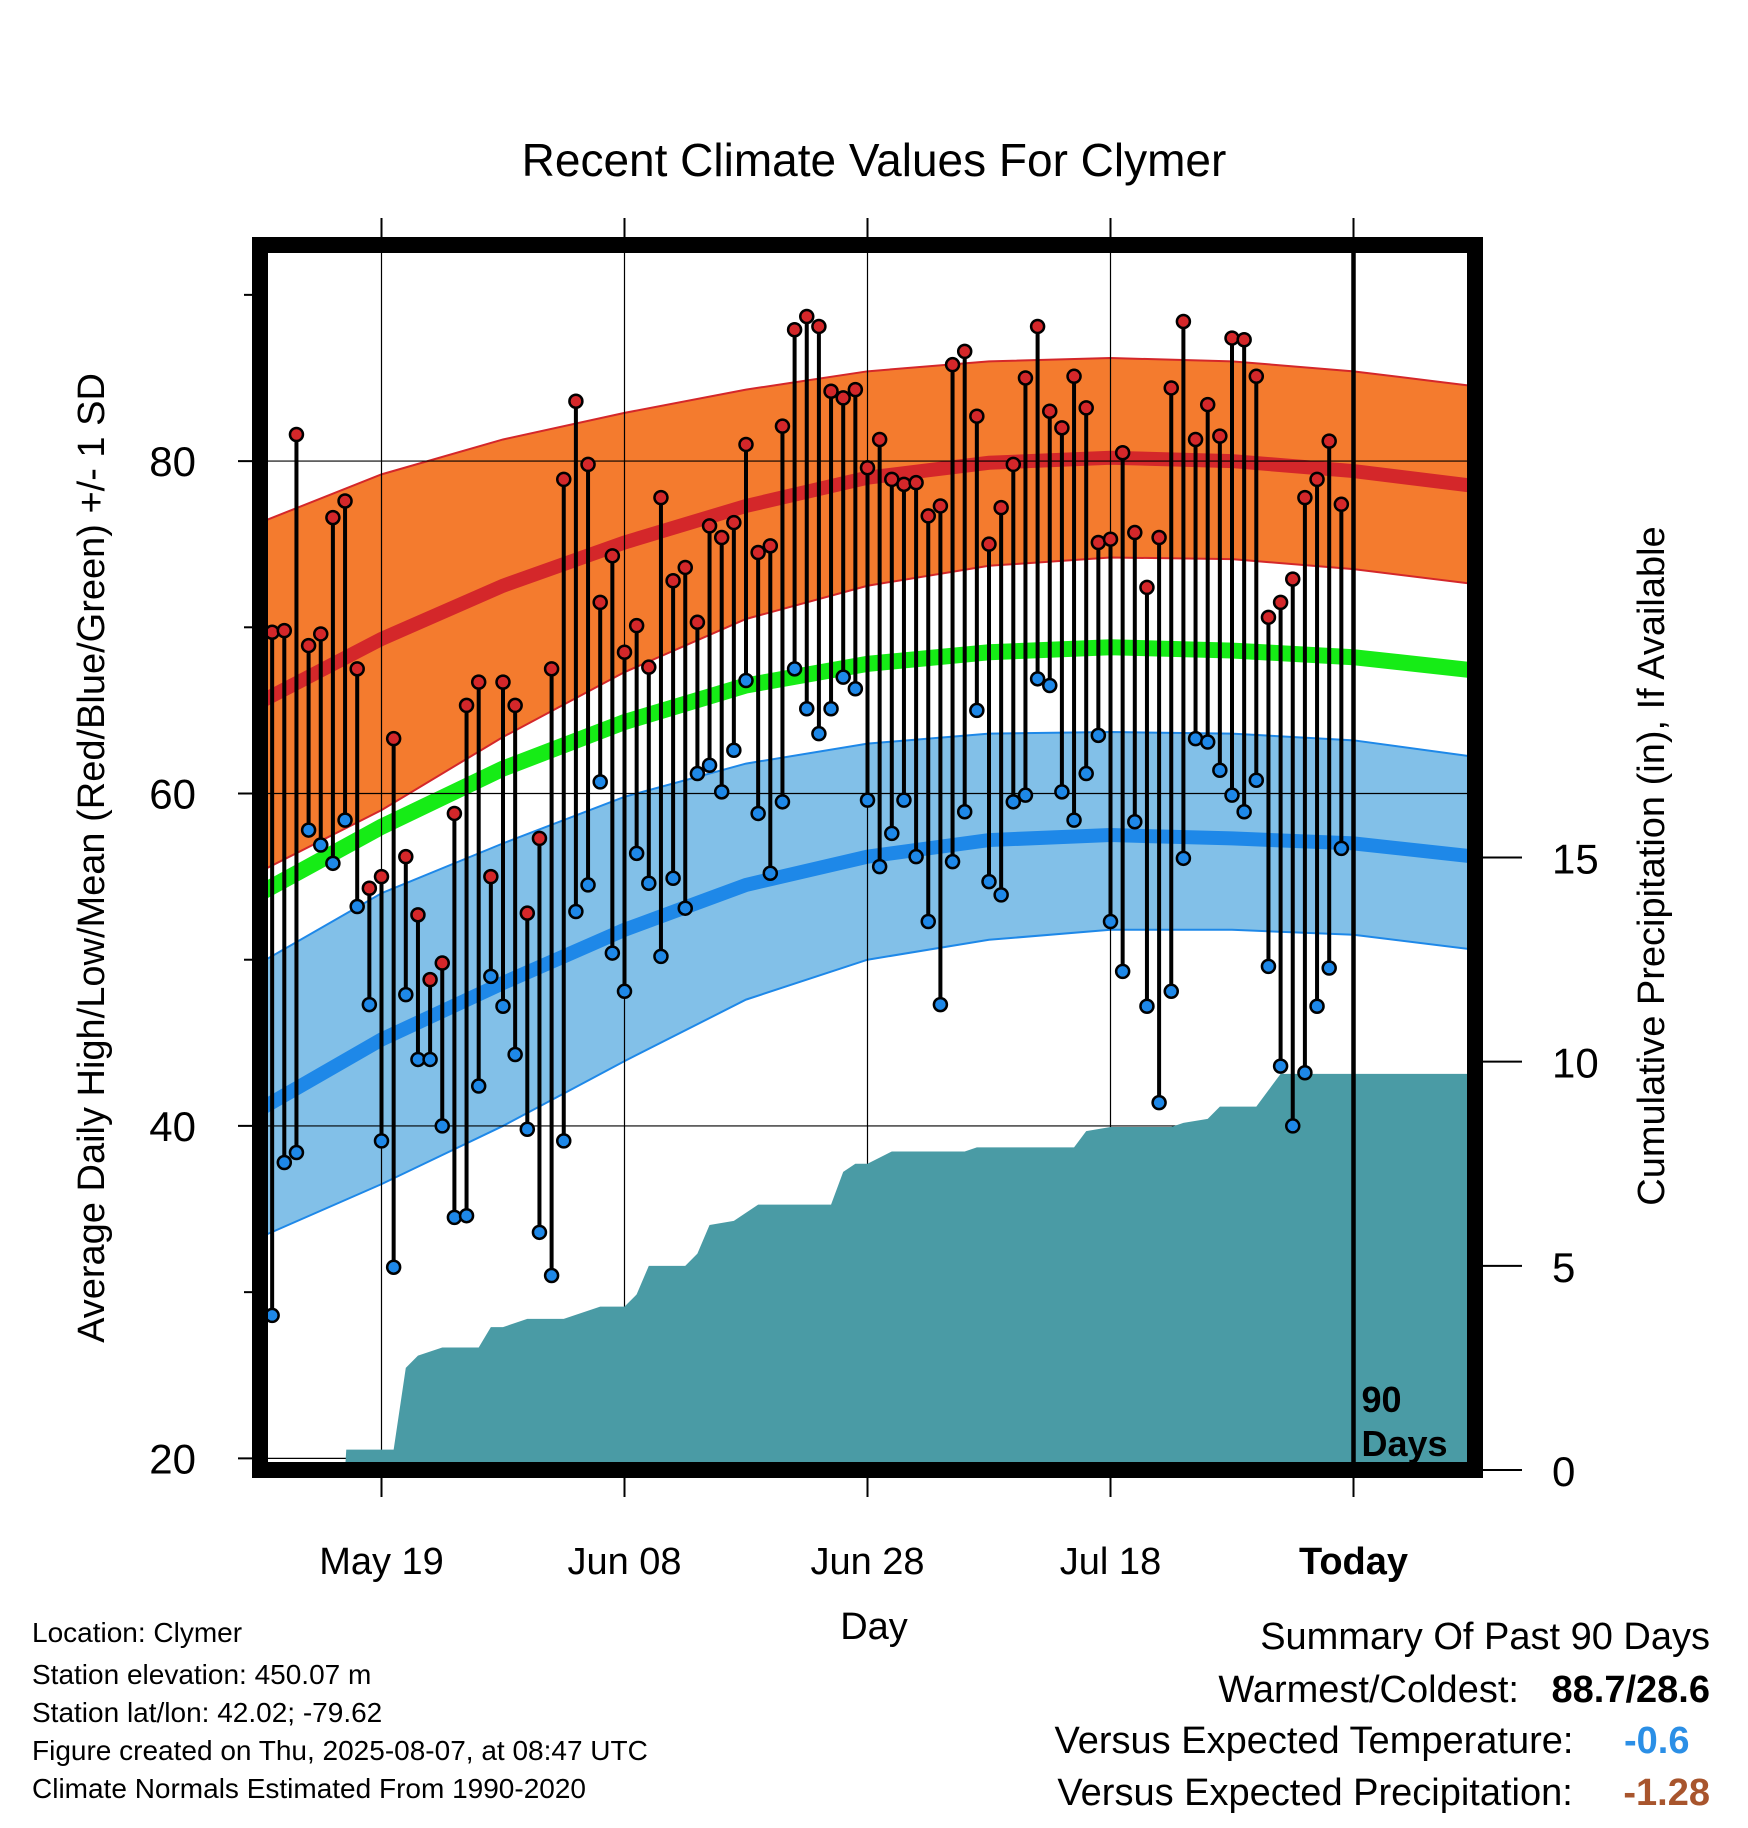 The image size is (1748, 1828). Describe the element at coordinates (172, 1458) in the screenshot. I see `y-tick-label: 20` at that location.